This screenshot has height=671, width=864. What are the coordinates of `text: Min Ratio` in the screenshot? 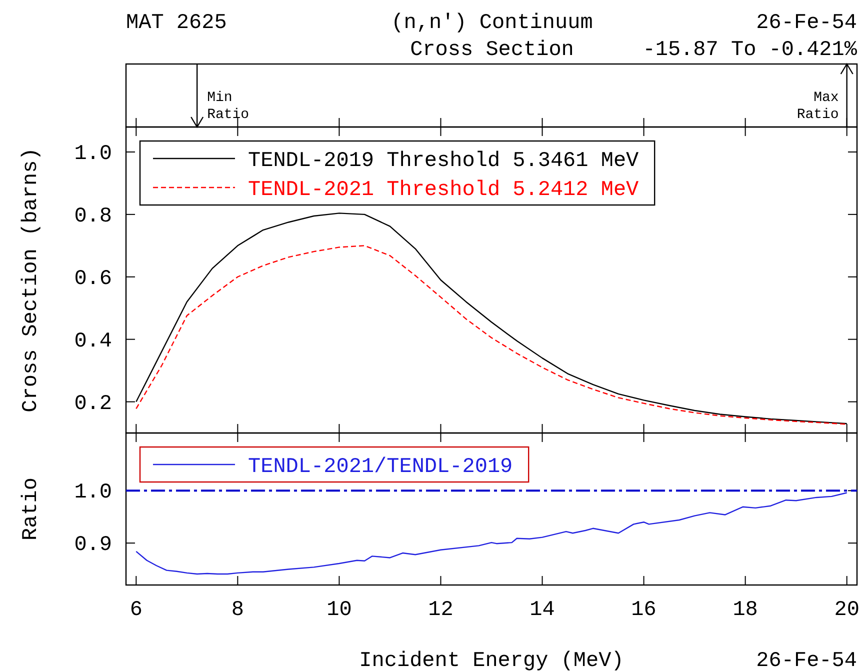 It's located at (228, 106).